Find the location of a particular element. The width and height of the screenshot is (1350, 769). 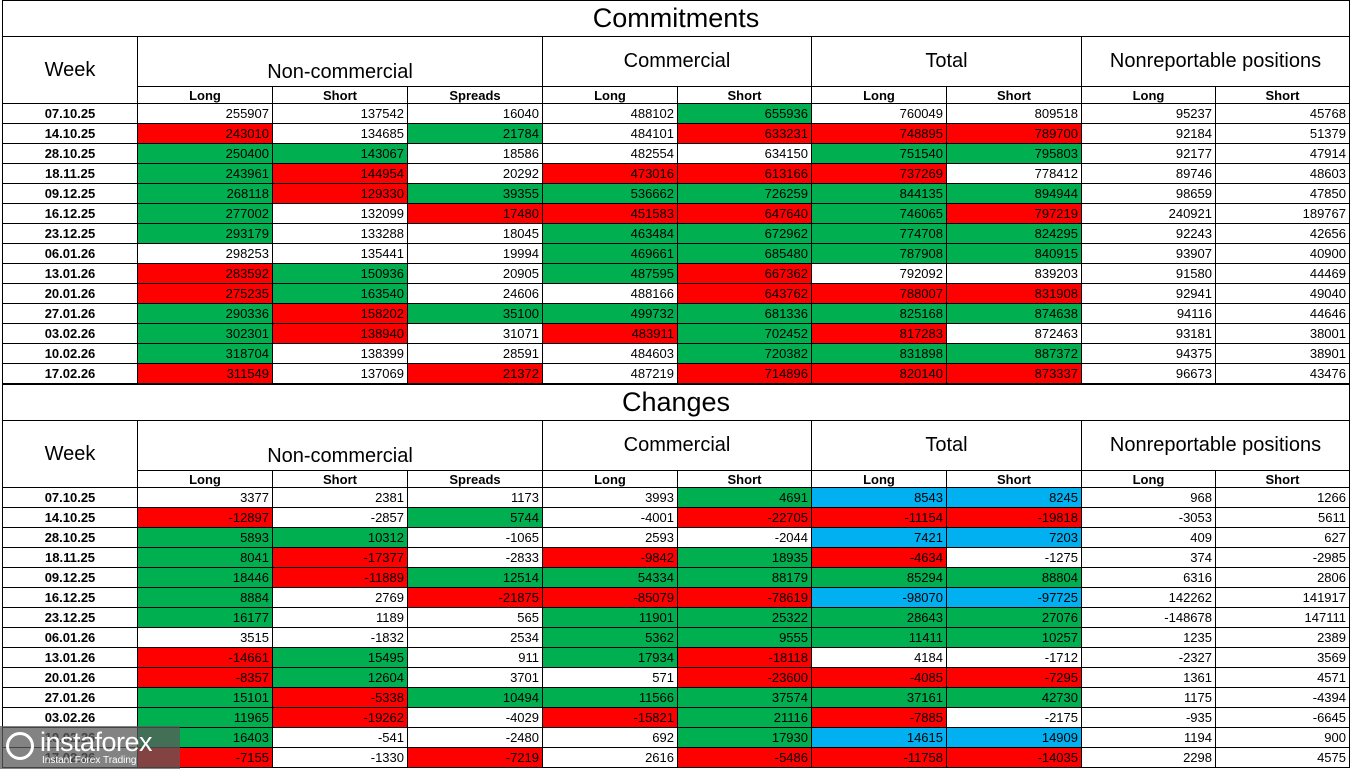

value-cell: -97725 is located at coordinates (1014, 597).